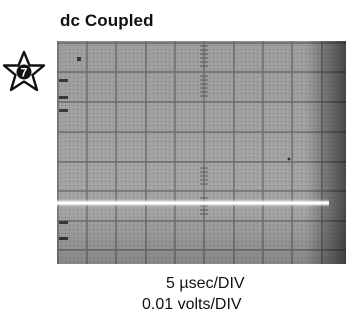 Image resolution: width=355 pixels, height=323 pixels. What do you see at coordinates (192, 304) in the screenshot?
I see `volts-scale-label: 0.01 volts/DIV` at bounding box center [192, 304].